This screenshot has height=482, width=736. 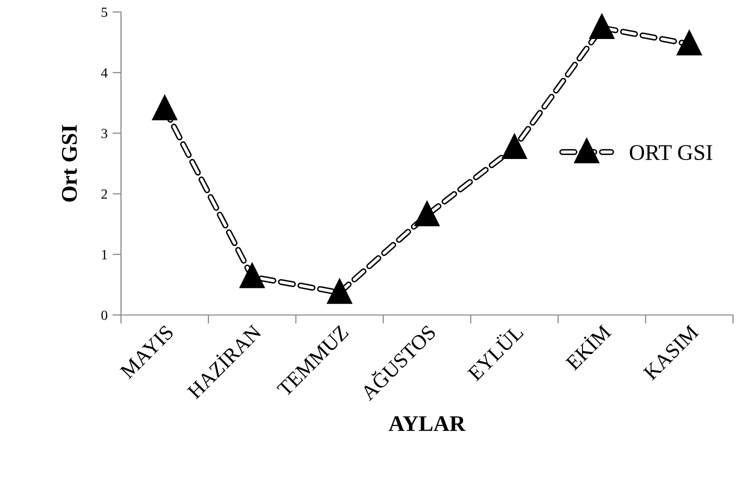 What do you see at coordinates (69, 163) in the screenshot?
I see `y-axis-title: Ort GSI` at bounding box center [69, 163].